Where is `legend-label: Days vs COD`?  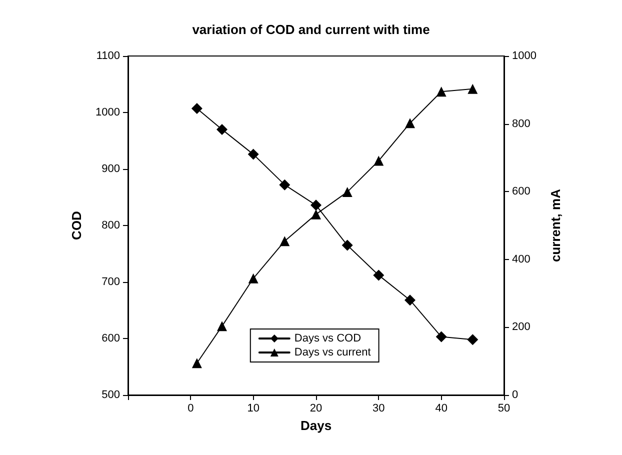
legend-label: Days vs COD is located at coordinates (328, 338).